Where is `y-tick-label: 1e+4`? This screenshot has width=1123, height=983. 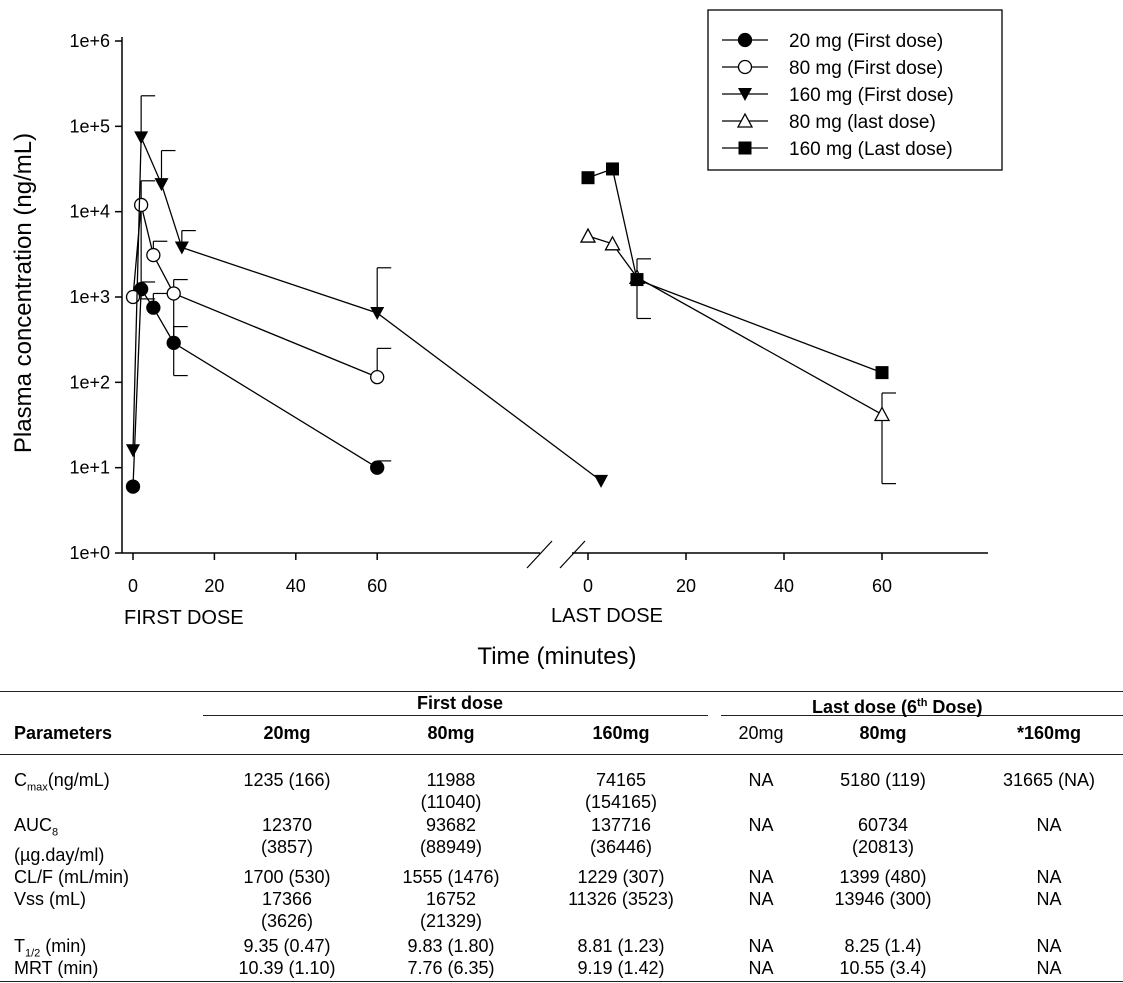 y-tick-label: 1e+4 is located at coordinates (89, 212).